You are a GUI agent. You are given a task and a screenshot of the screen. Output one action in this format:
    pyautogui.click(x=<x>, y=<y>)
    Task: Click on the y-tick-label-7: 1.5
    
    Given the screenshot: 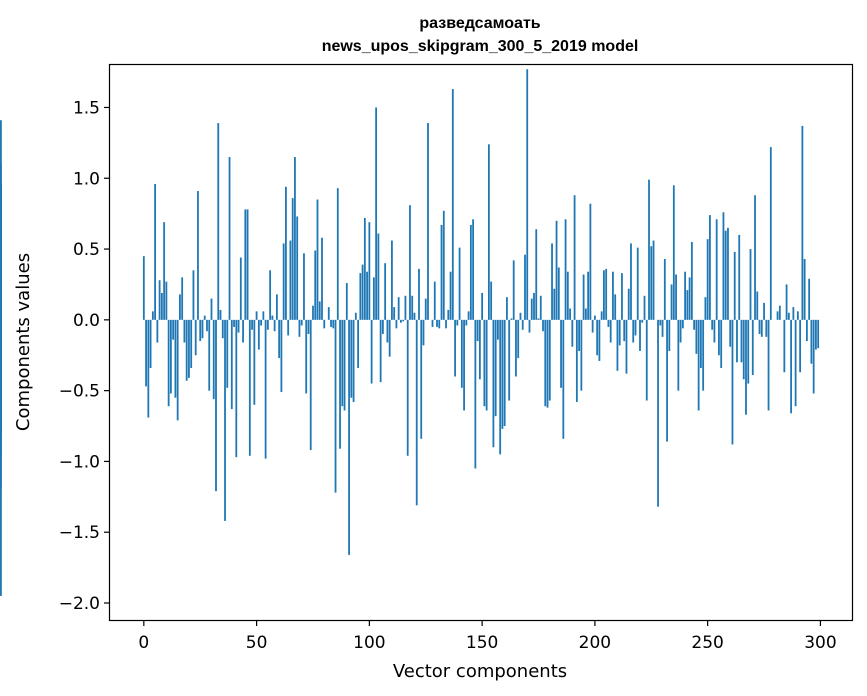 What is the action you would take?
    pyautogui.click(x=86, y=108)
    